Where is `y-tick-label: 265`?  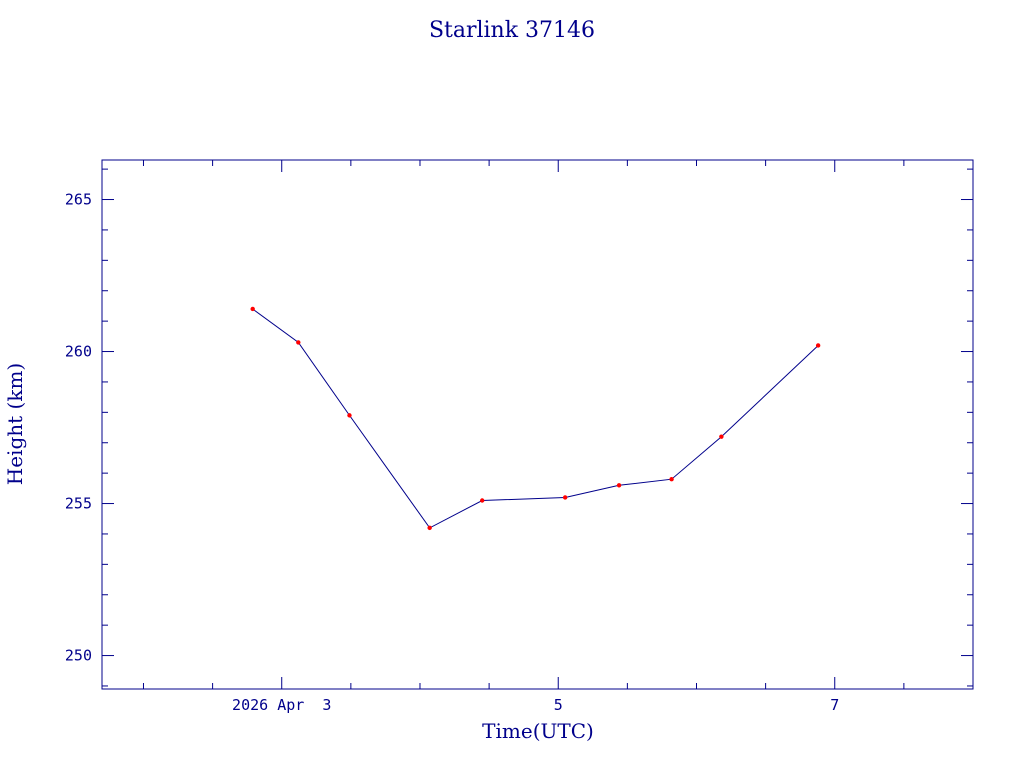
y-tick-label: 265 is located at coordinates (78, 200).